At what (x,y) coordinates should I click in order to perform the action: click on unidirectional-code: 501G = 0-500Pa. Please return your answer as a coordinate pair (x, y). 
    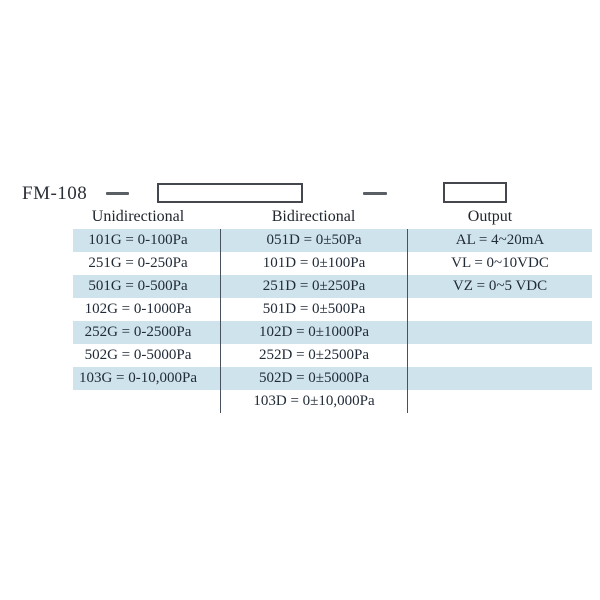
    Looking at the image, I should click on (138, 286).